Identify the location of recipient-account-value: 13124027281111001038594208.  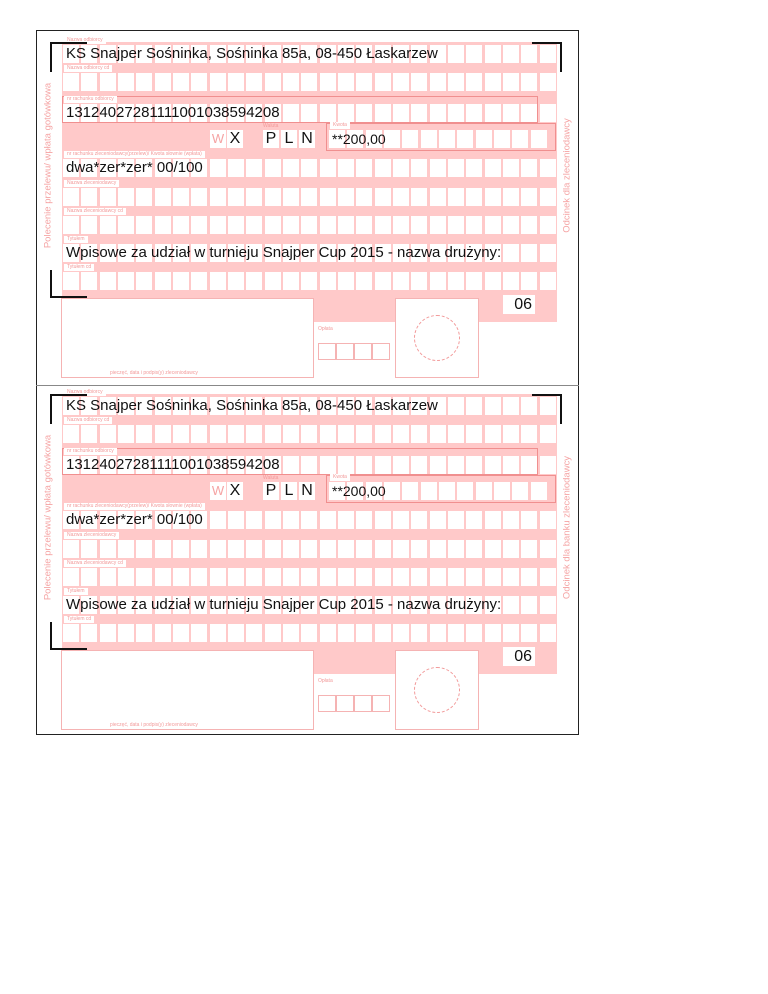
(173, 464).